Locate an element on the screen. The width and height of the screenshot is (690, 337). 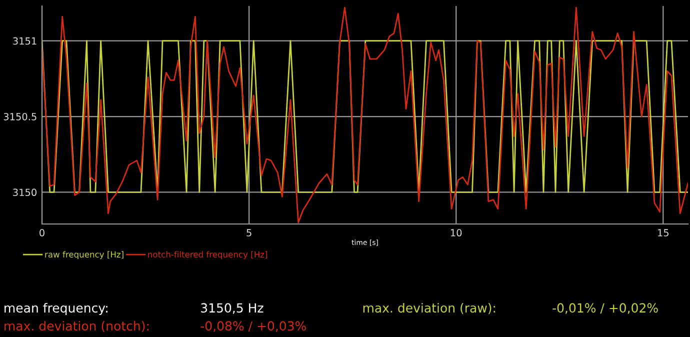
text: 3150,5 Hz is located at coordinates (232, 308).